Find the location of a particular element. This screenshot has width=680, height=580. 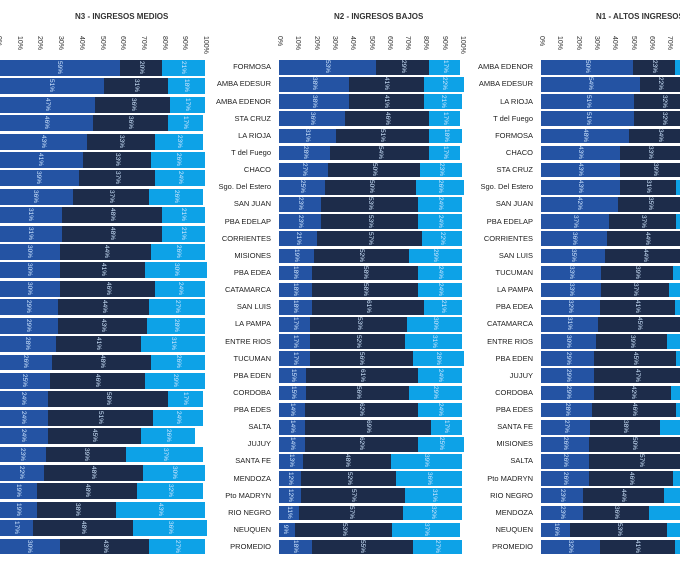

data-label: 36% is located at coordinates (617, 512).